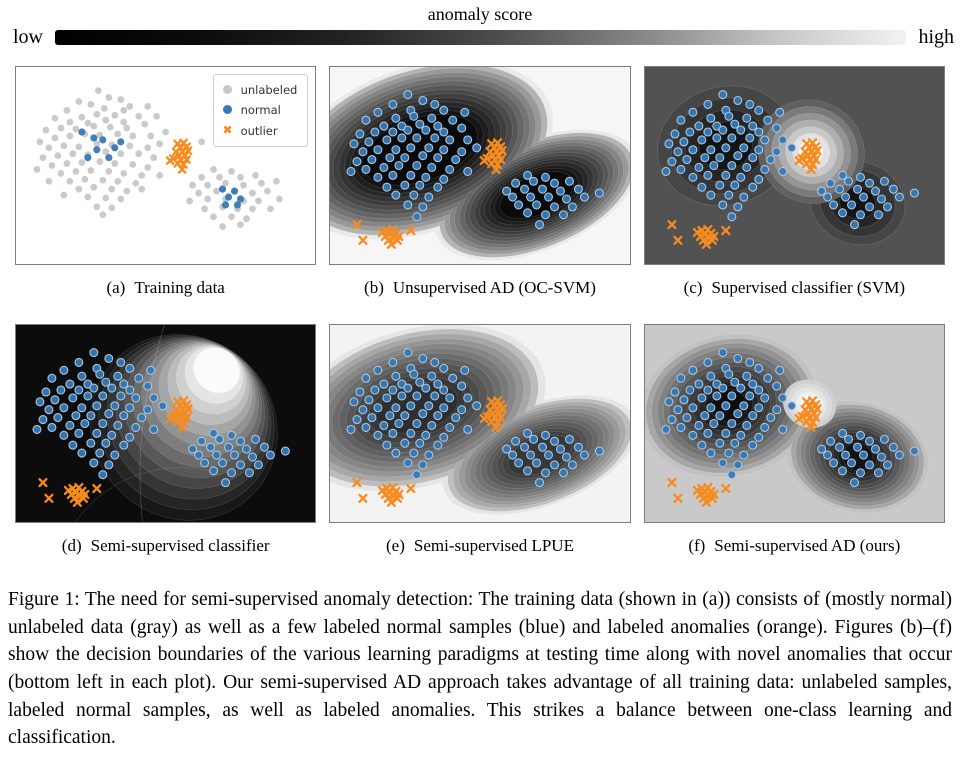 This screenshot has height=760, width=960. Describe the element at coordinates (227, 130) in the screenshot. I see `outlier-x-icon: ✖` at that location.